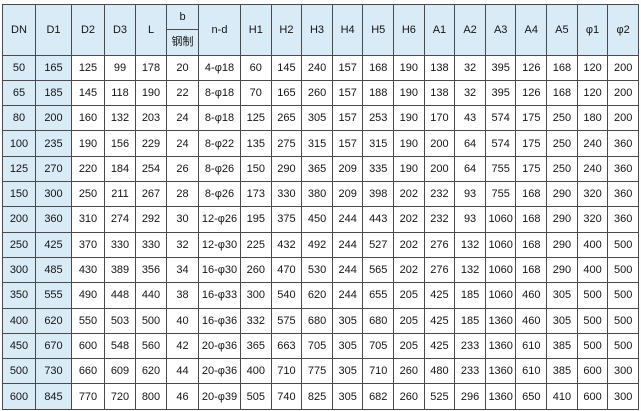  I want to click on cell-value: 565, so click(378, 270).